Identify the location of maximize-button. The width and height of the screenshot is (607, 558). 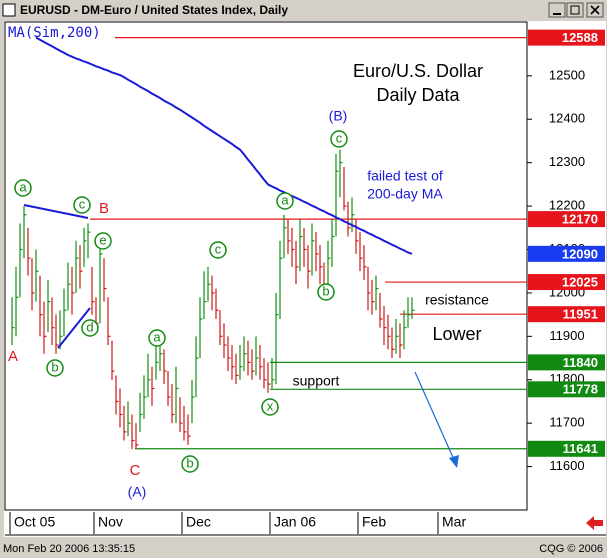
(575, 10).